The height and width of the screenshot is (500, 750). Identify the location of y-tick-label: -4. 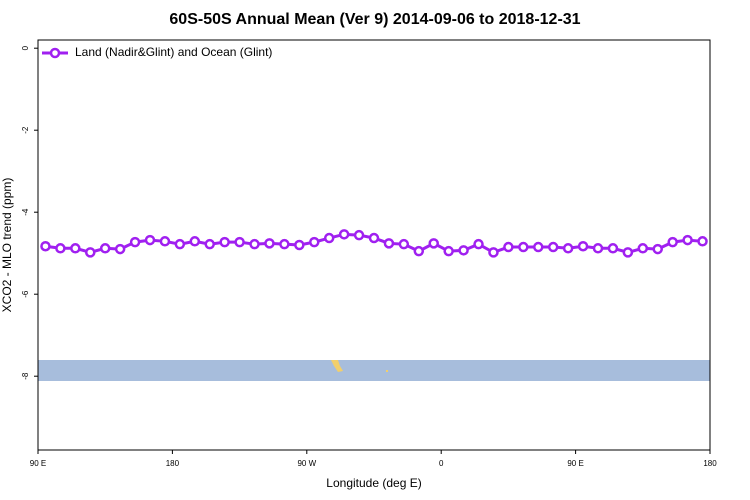
(25, 212).